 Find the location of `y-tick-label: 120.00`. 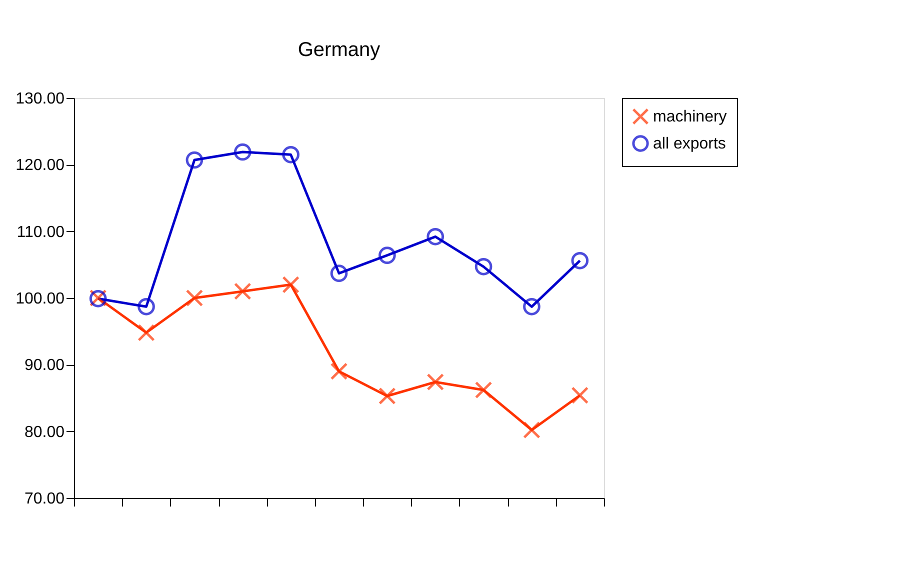

y-tick-label: 120.00 is located at coordinates (40, 165).